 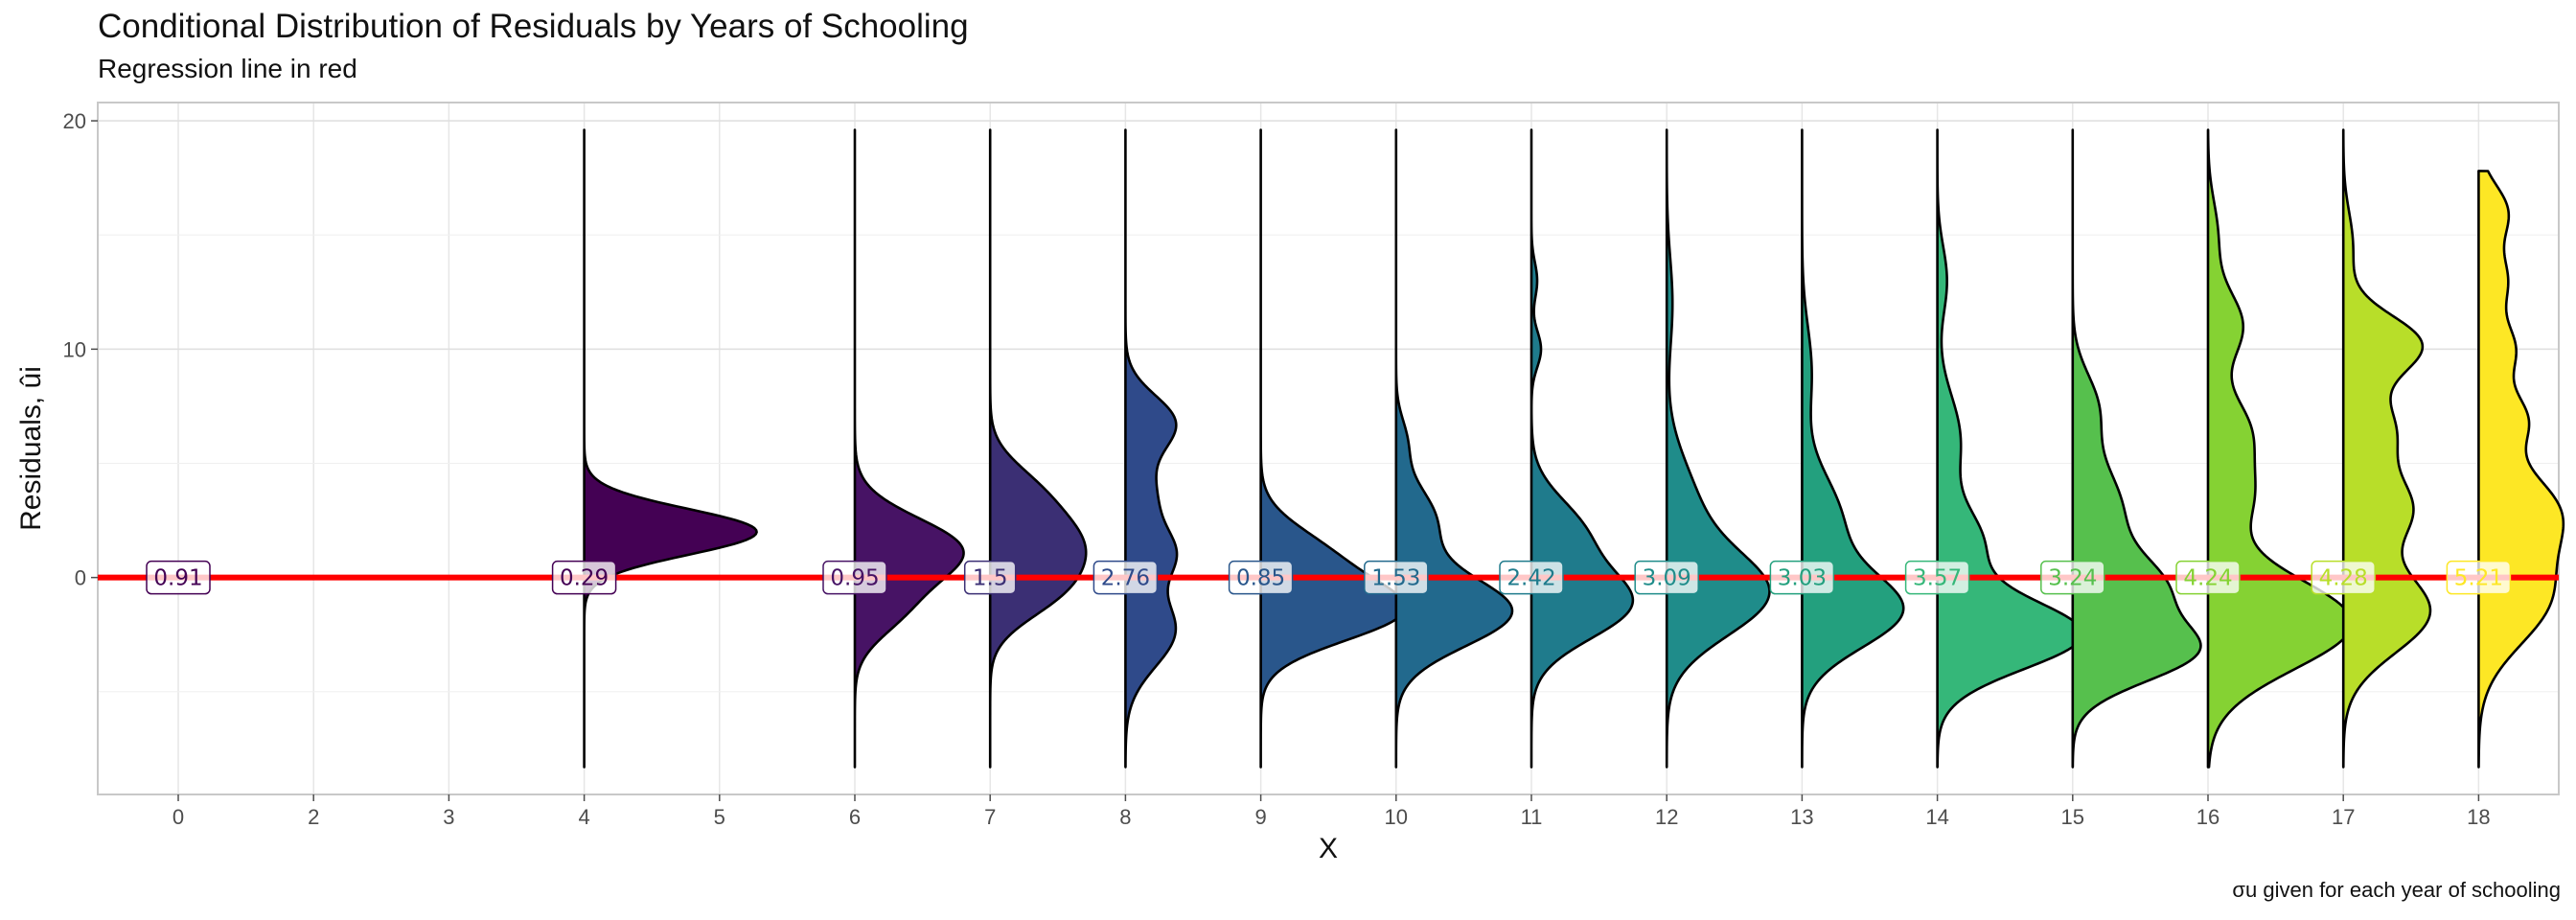 What do you see at coordinates (74, 349) in the screenshot?
I see `y-tick-label: 10` at bounding box center [74, 349].